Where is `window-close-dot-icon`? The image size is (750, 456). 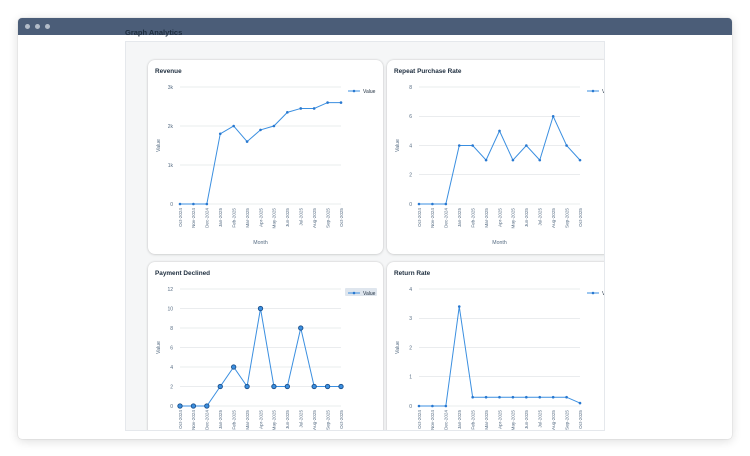 window-close-dot-icon is located at coordinates (27, 26).